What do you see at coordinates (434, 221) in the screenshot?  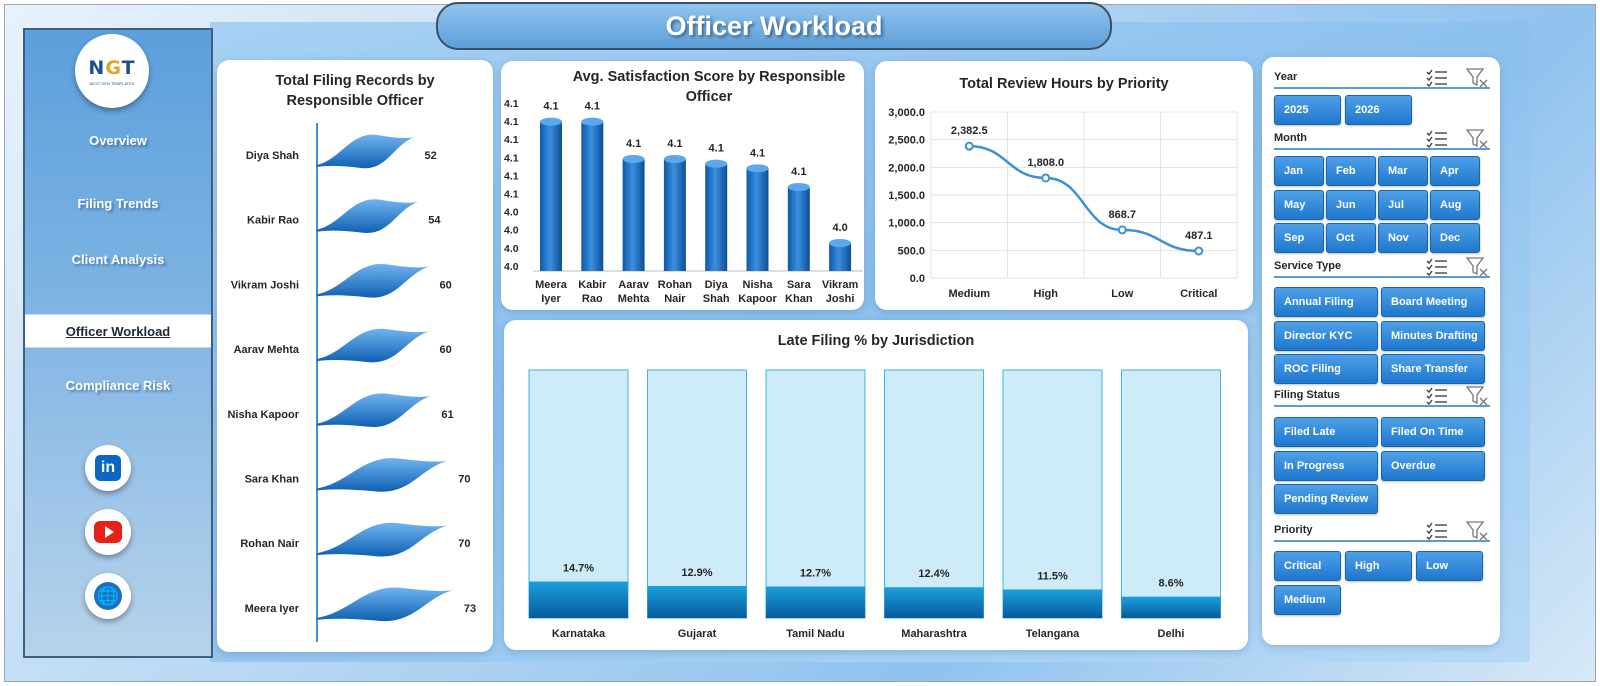 I see `filing-data-label: 54` at bounding box center [434, 221].